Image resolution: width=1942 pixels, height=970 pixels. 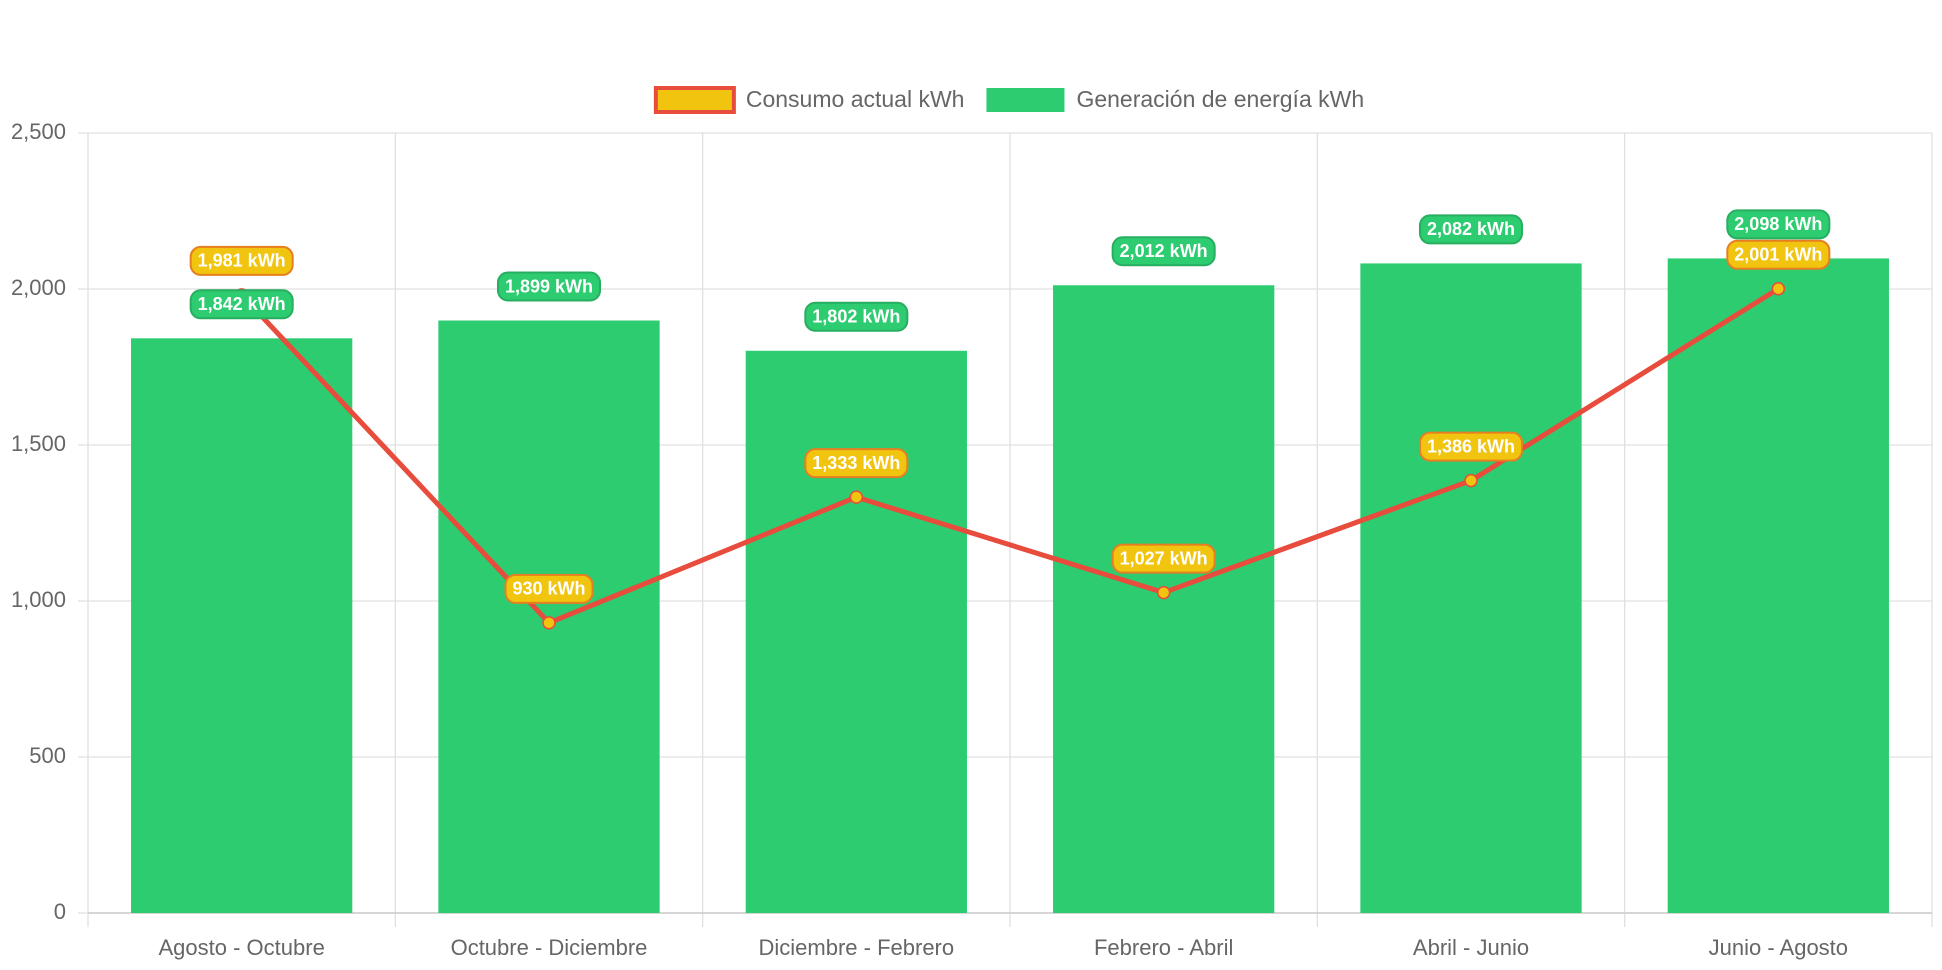 I want to click on y-tick-label: 1,000, so click(x=38, y=599).